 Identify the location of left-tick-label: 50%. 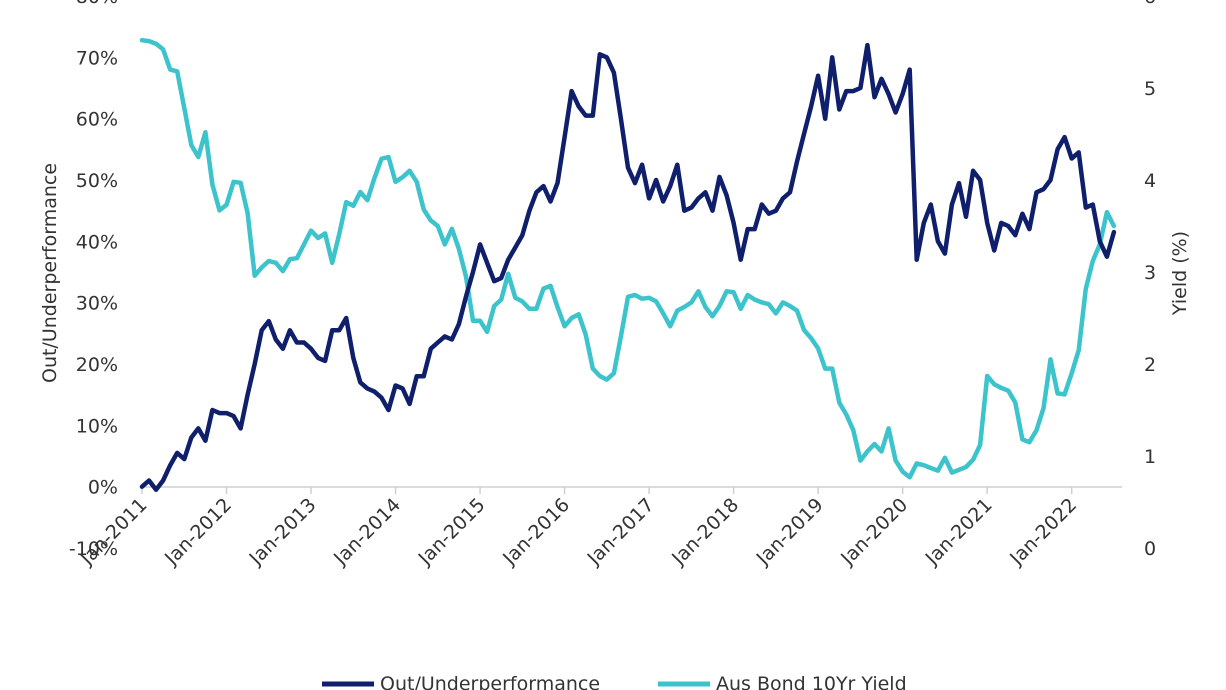
(97, 181).